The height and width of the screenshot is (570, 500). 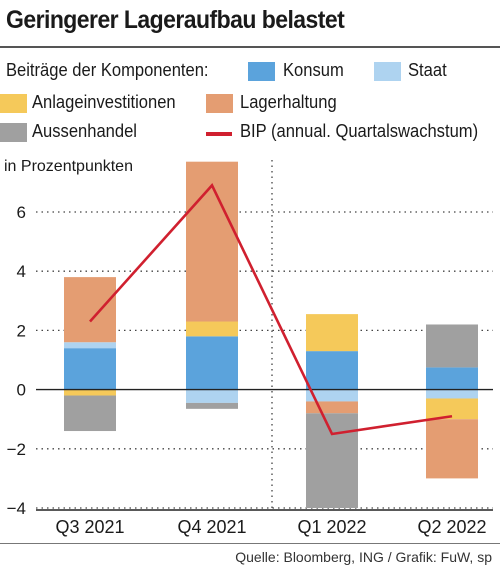 I want to click on bar-anlageinvestitionen-q3-2021, so click(x=90, y=392).